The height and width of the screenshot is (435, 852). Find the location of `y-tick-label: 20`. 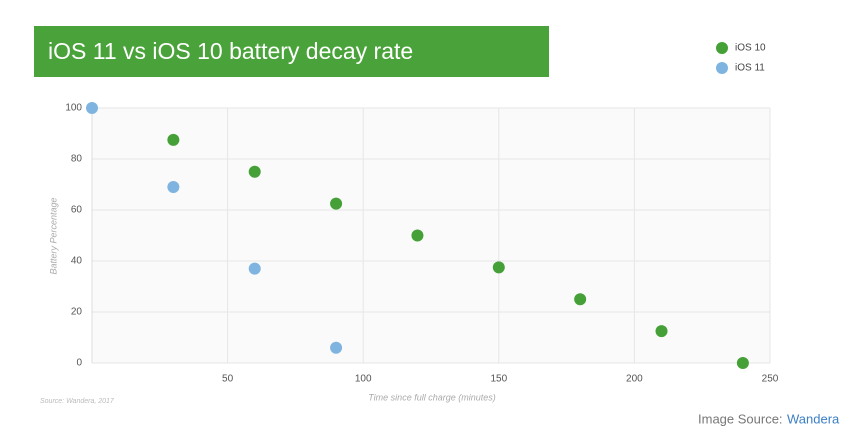

y-tick-label: 20 is located at coordinates (77, 312).